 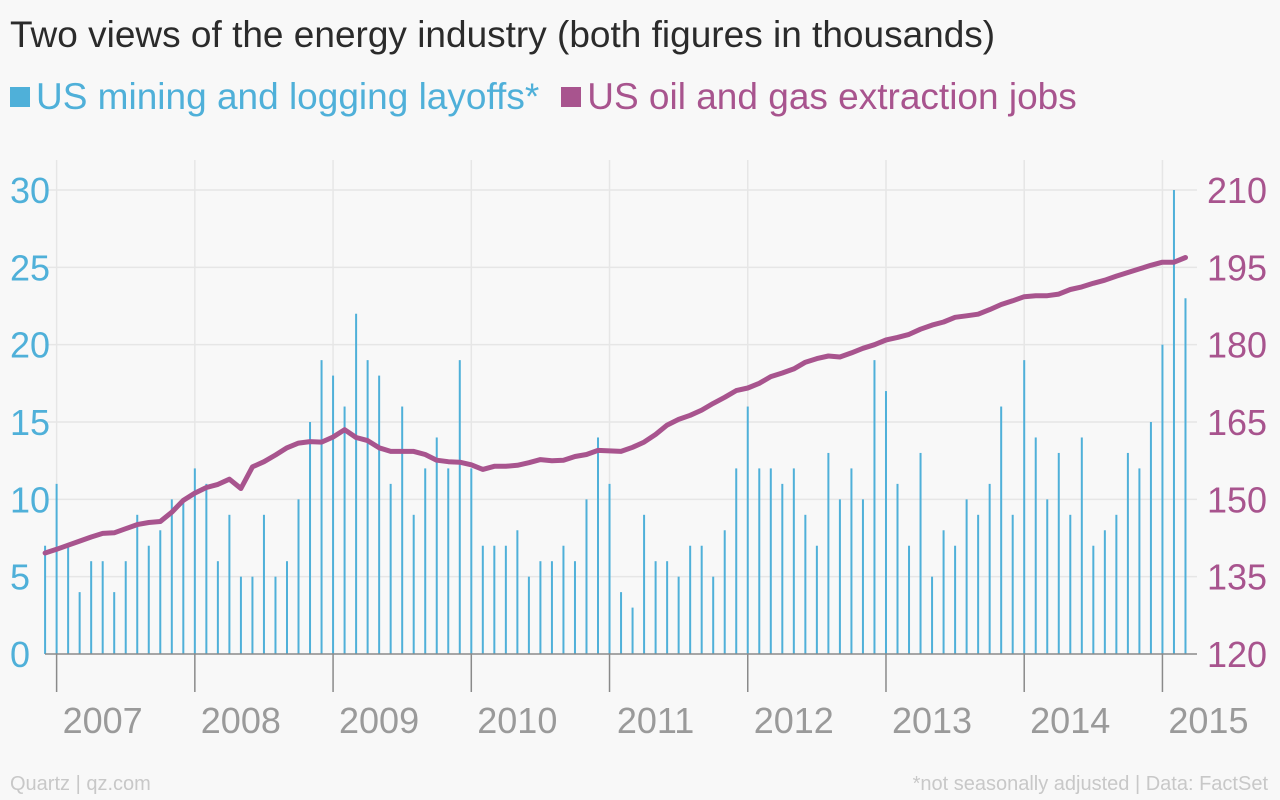 I want to click on x-tick-label: 2009, so click(x=379, y=720).